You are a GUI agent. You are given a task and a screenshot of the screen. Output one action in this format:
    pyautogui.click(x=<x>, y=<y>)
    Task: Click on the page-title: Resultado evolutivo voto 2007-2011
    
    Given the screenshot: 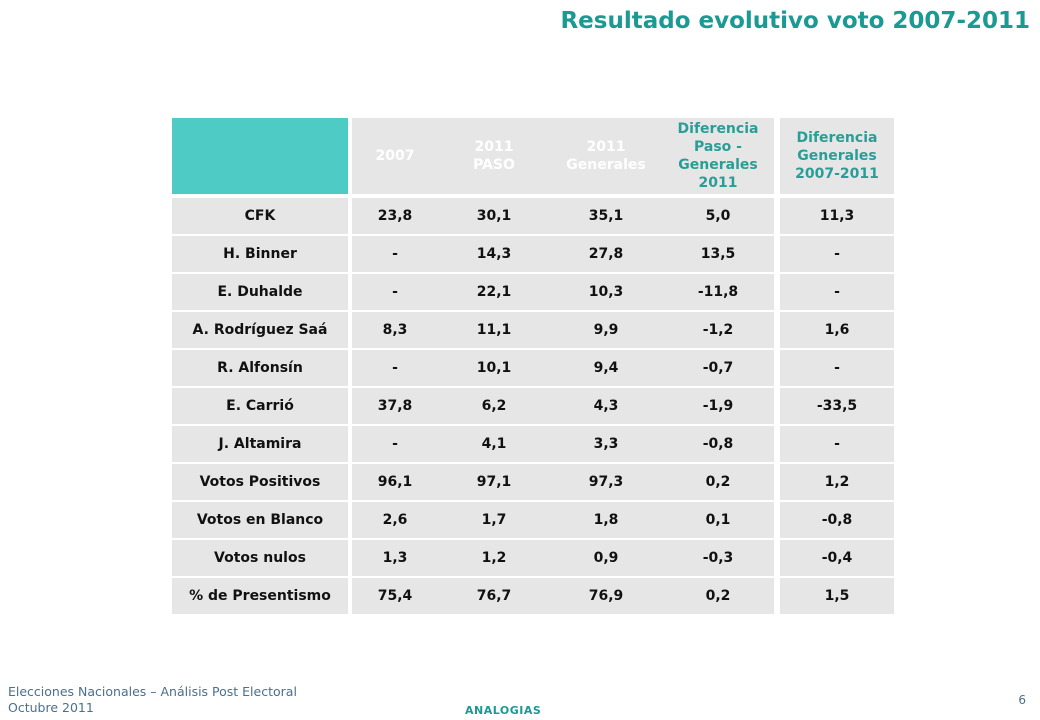 What is the action you would take?
    pyautogui.click(x=795, y=21)
    